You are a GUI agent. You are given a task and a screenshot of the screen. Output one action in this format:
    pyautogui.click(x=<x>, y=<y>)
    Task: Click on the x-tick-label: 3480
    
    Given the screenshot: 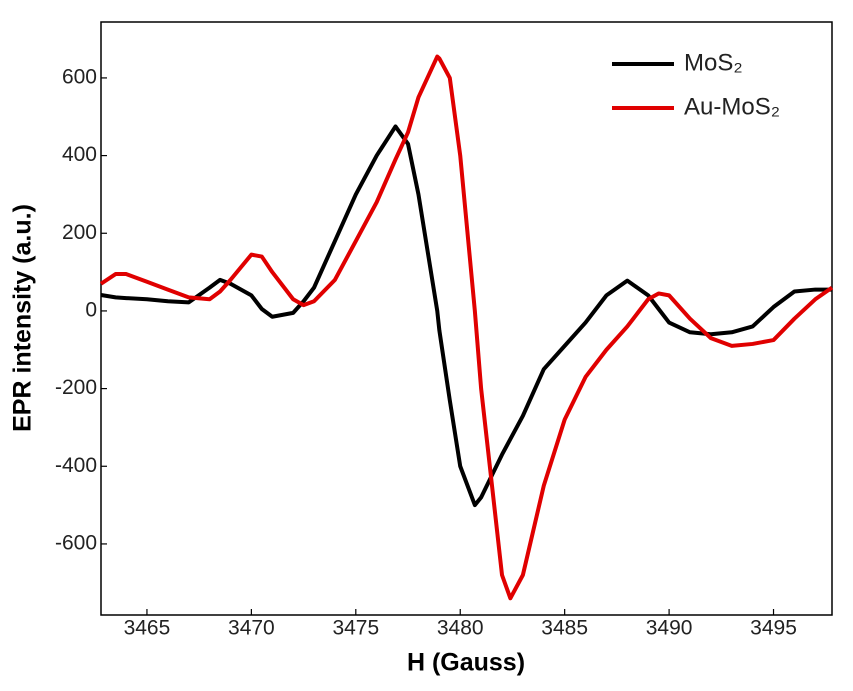 What is the action you would take?
    pyautogui.click(x=460, y=628)
    